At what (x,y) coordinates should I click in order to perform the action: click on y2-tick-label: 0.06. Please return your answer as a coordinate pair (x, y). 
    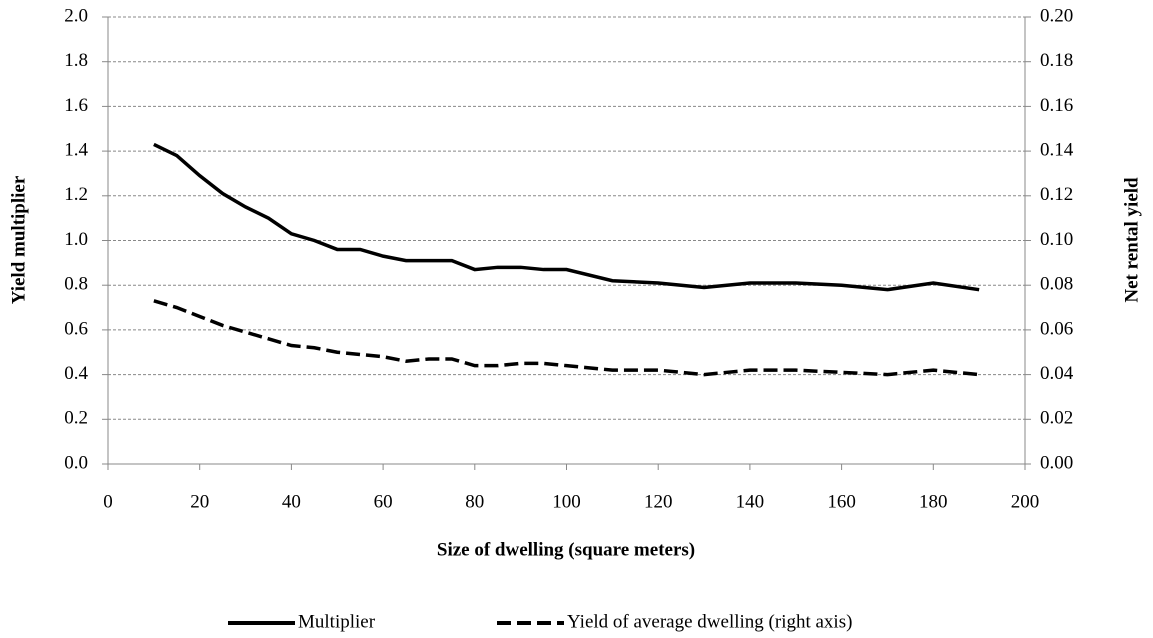
    Looking at the image, I should click on (1056, 328).